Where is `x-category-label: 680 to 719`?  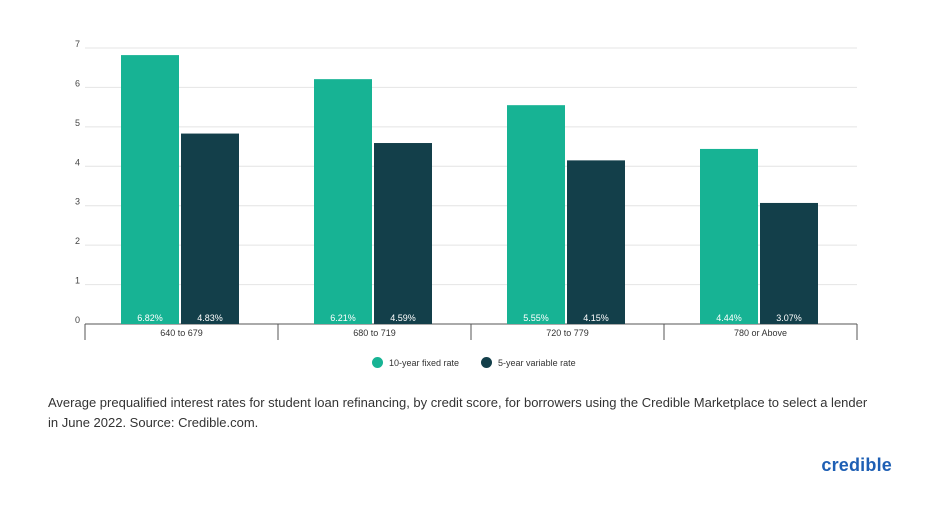
x-category-label: 680 to 719 is located at coordinates (374, 333).